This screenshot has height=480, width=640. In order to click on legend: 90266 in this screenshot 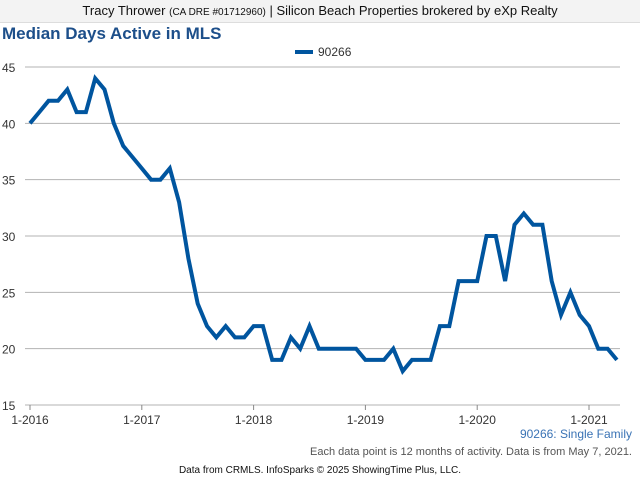, I will do `click(323, 52)`.